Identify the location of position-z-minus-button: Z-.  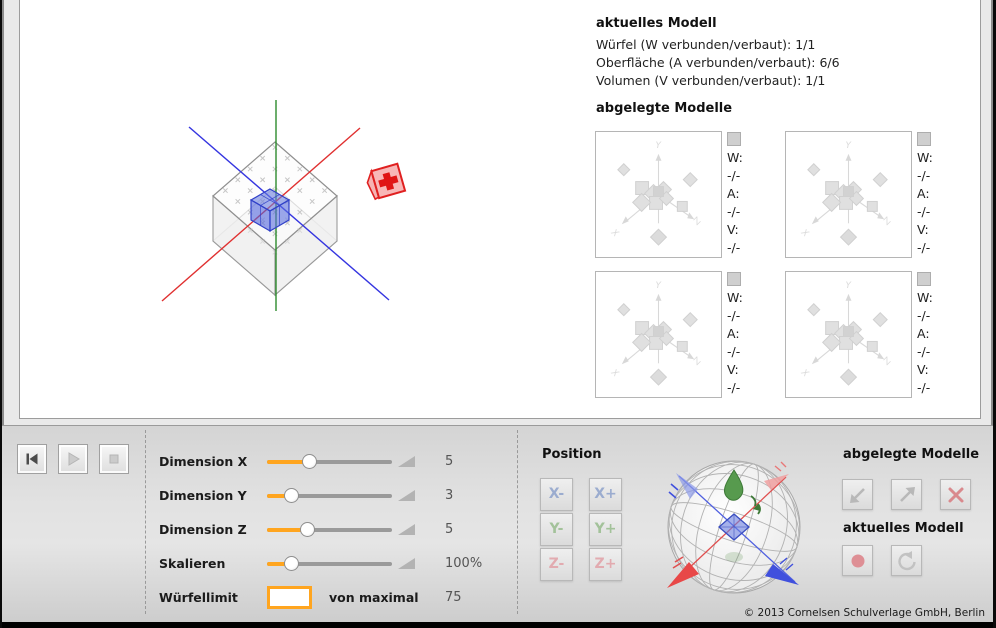
(556, 564).